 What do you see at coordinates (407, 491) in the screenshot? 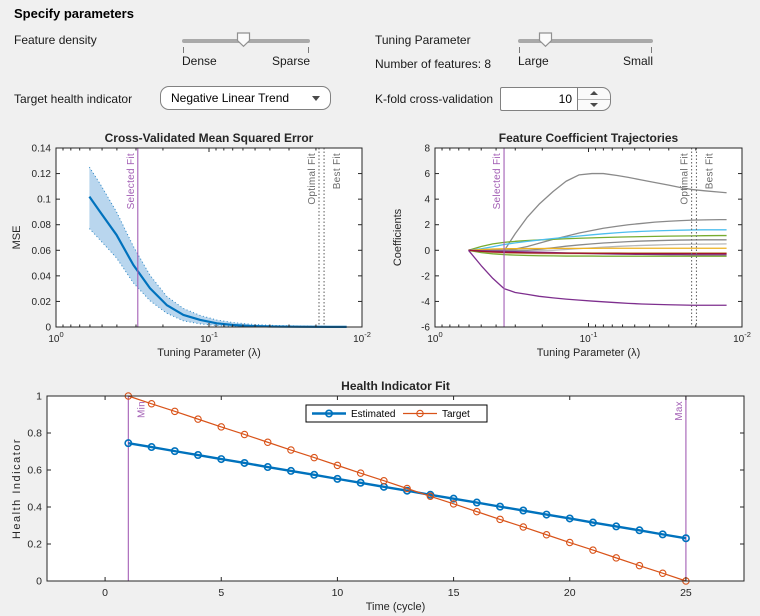
I see `series-Estimated` at bounding box center [407, 491].